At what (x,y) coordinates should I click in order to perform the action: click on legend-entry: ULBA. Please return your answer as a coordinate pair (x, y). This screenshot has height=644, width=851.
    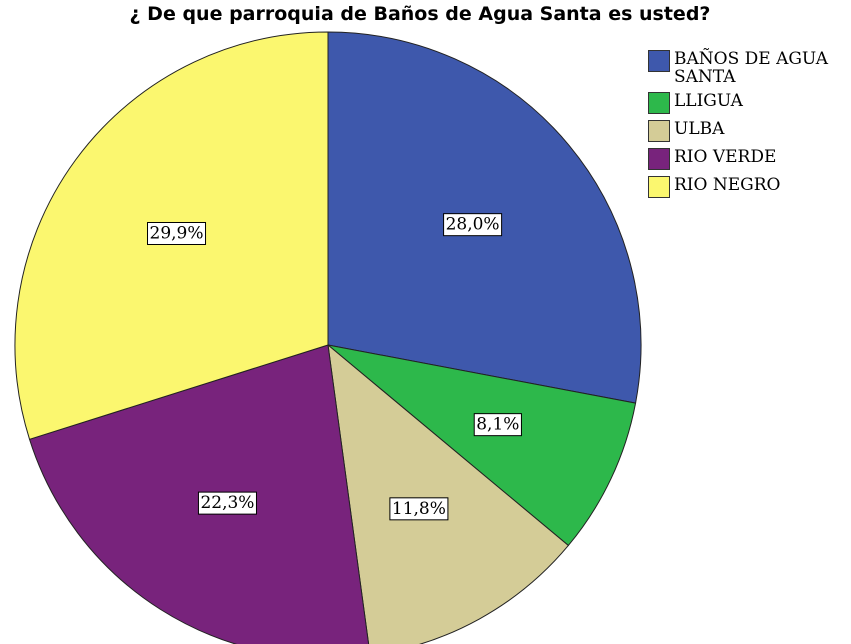
    Looking at the image, I should click on (748, 131).